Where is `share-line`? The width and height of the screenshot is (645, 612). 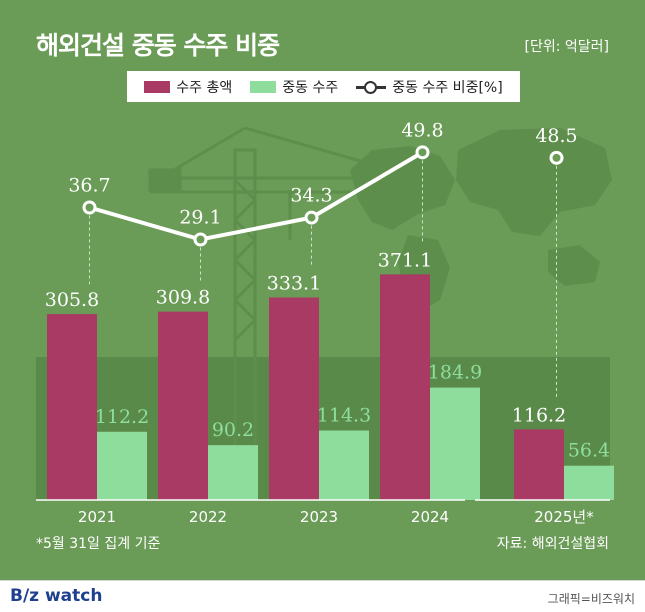
share-line is located at coordinates (256, 196).